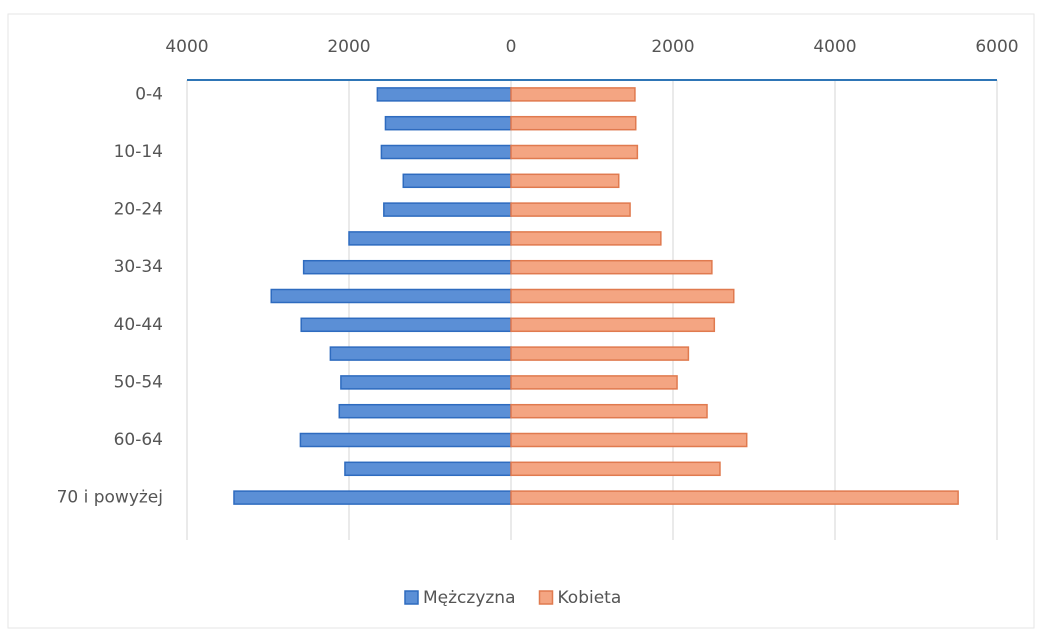 The width and height of the screenshot is (1040, 634). I want to click on x-tick-label: 0, so click(511, 47).